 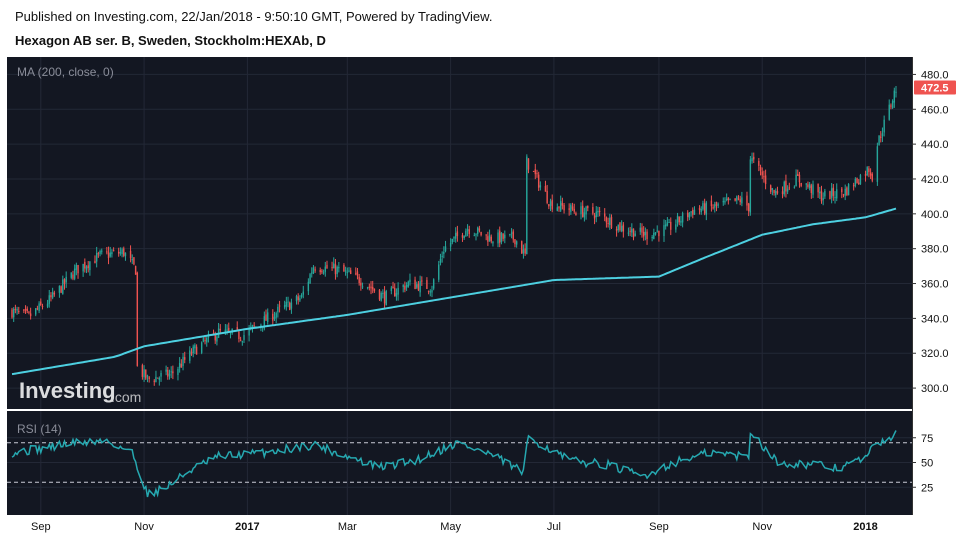 What do you see at coordinates (126, 397) in the screenshot?
I see `watermark-domain: .com` at bounding box center [126, 397].